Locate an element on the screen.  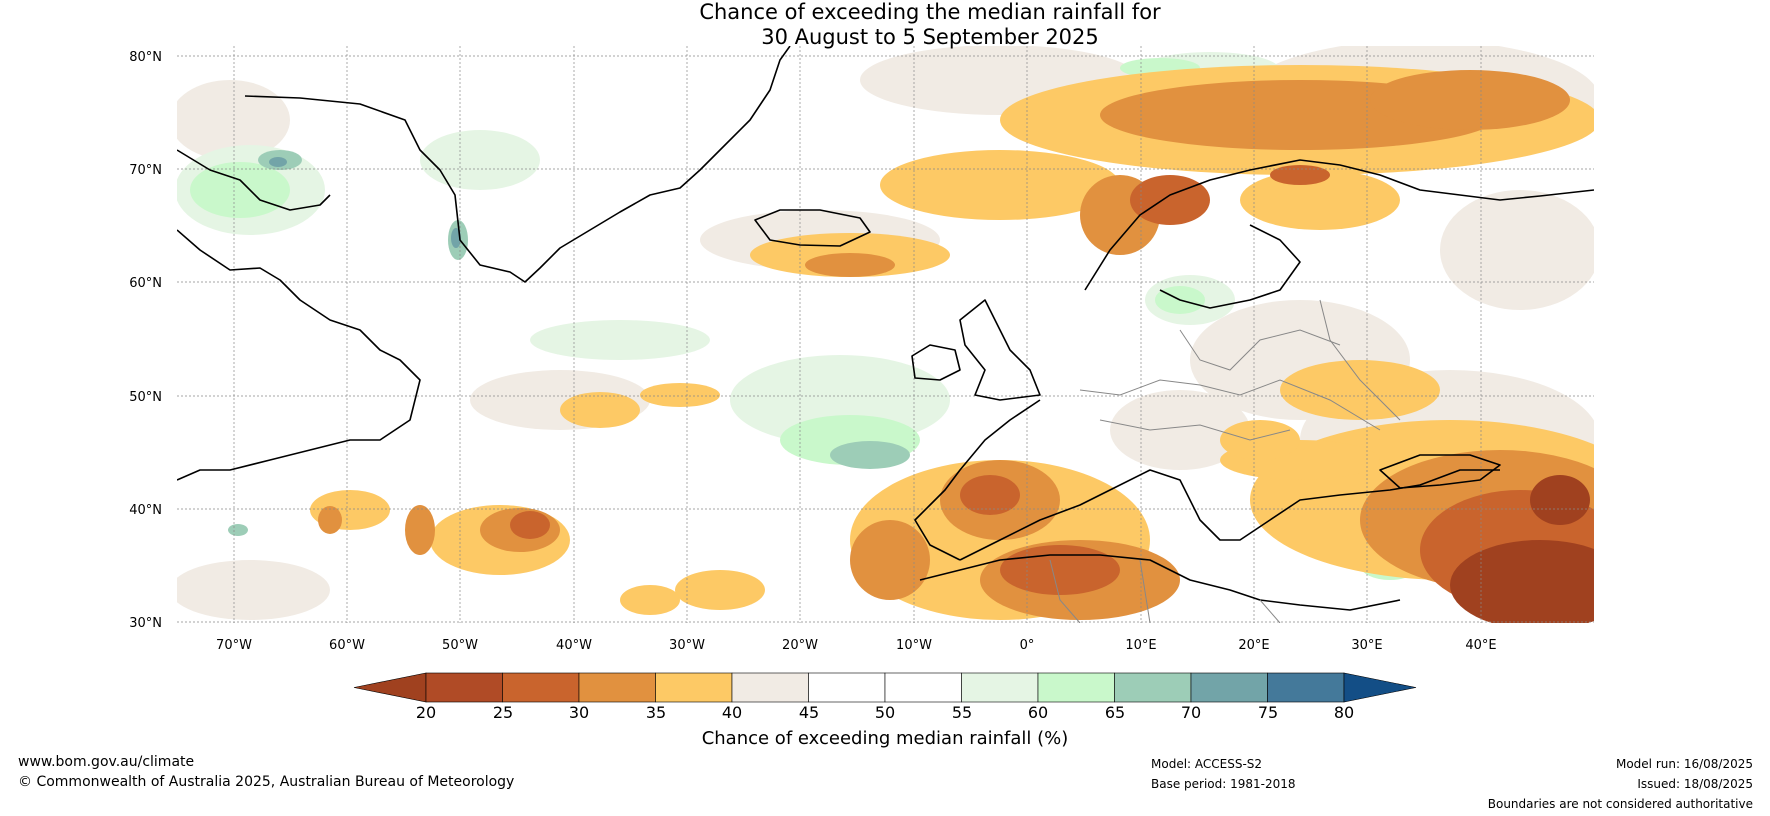
greenland-coast is located at coordinates (517, 164).